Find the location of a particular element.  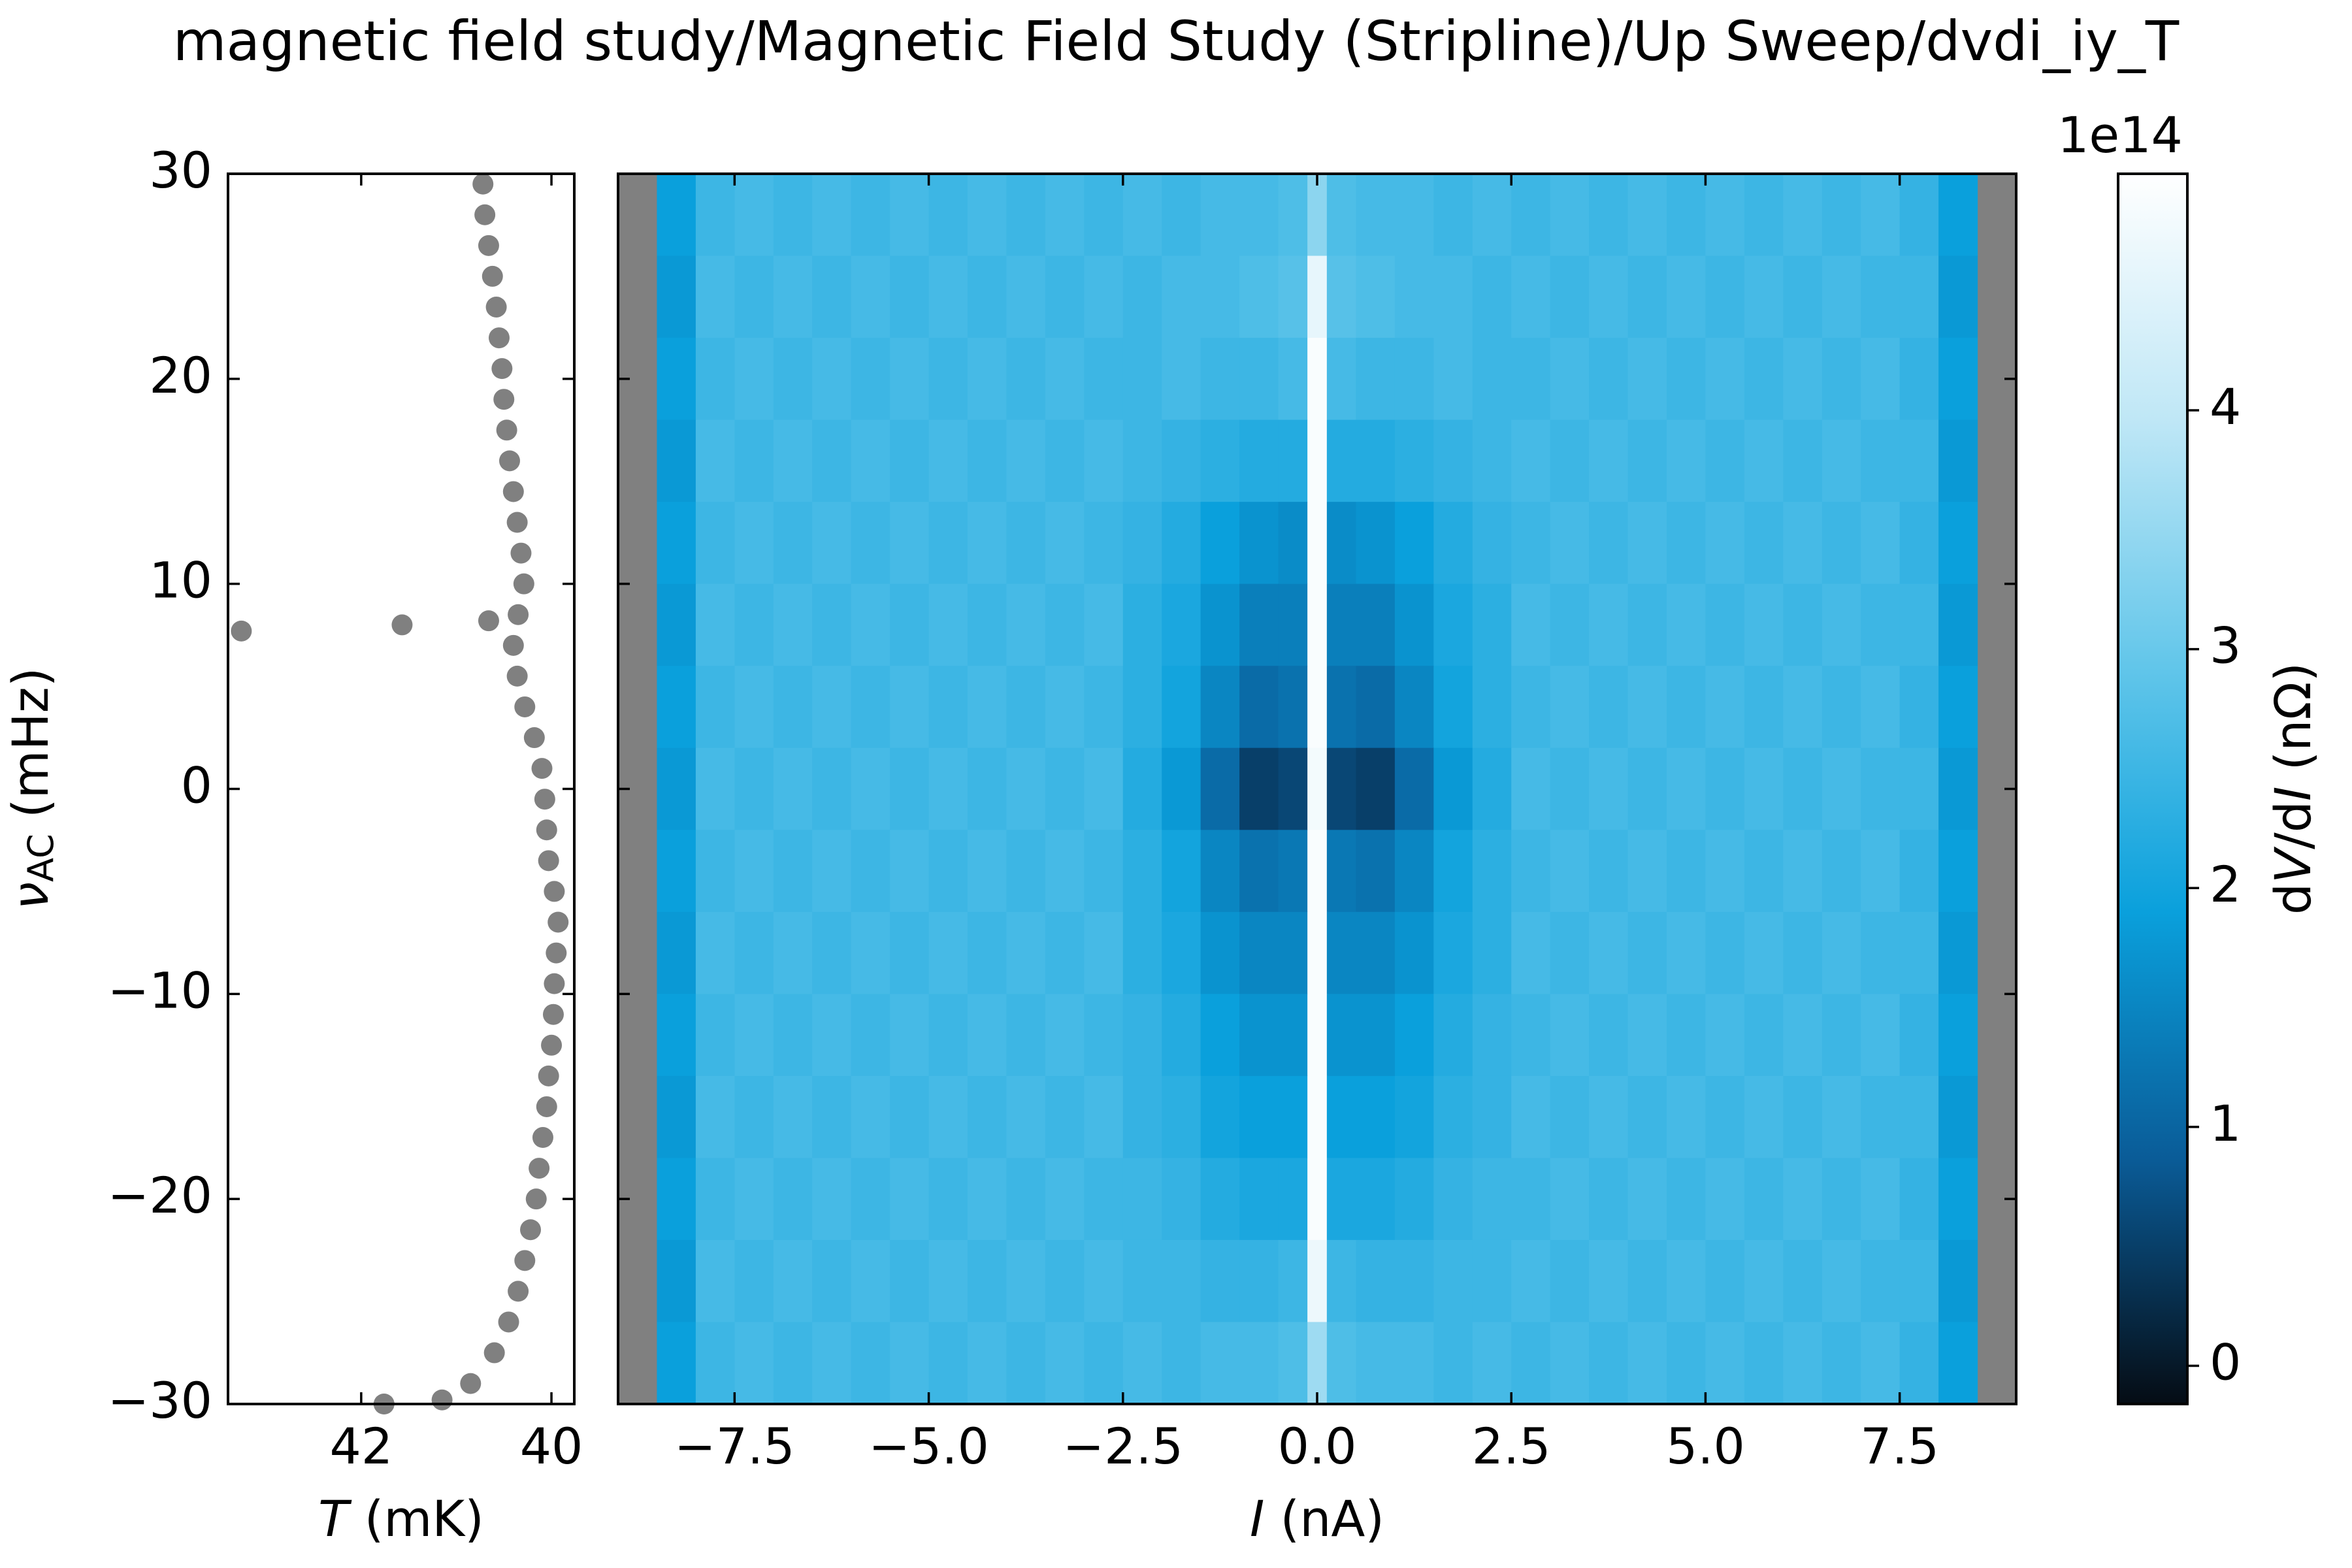

colorbar-tick-label: 0 is located at coordinates (2225, 1362).